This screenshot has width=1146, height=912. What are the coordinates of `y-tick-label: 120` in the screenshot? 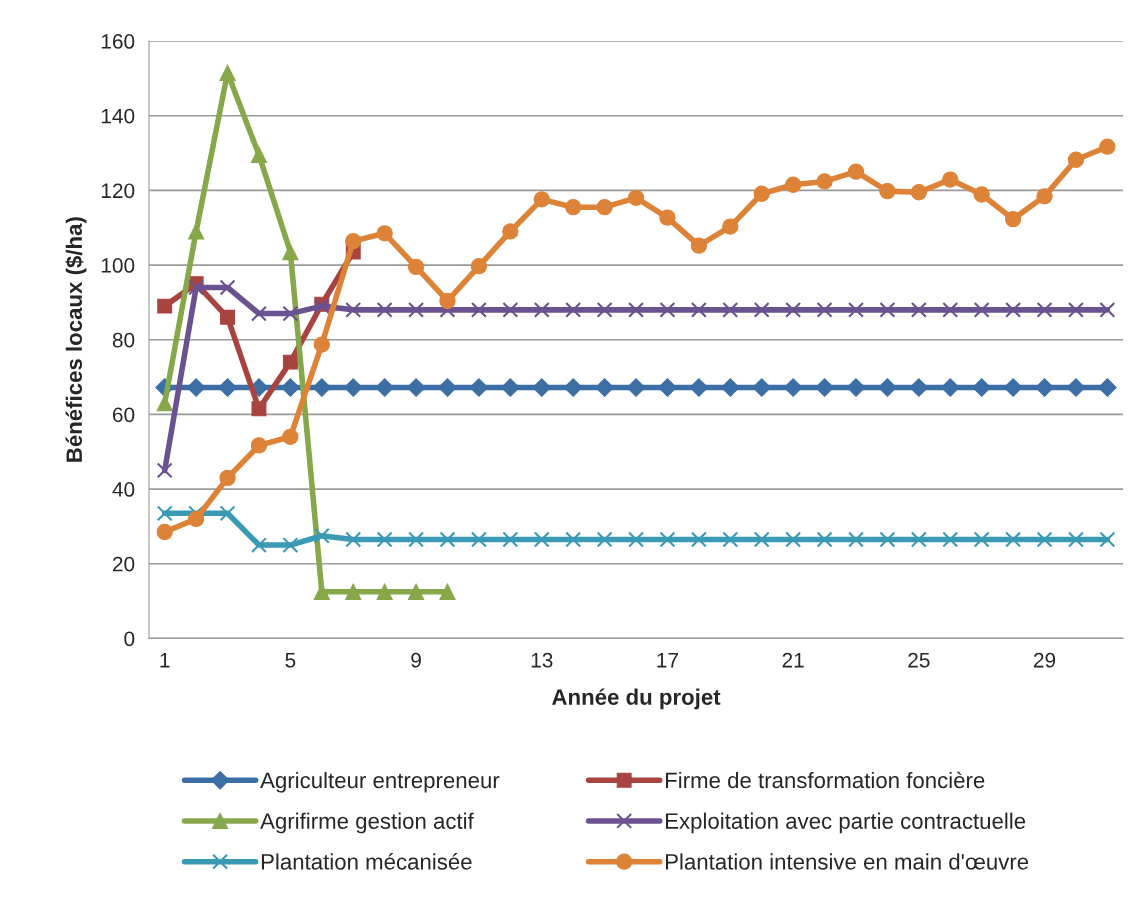 It's located at (118, 191).